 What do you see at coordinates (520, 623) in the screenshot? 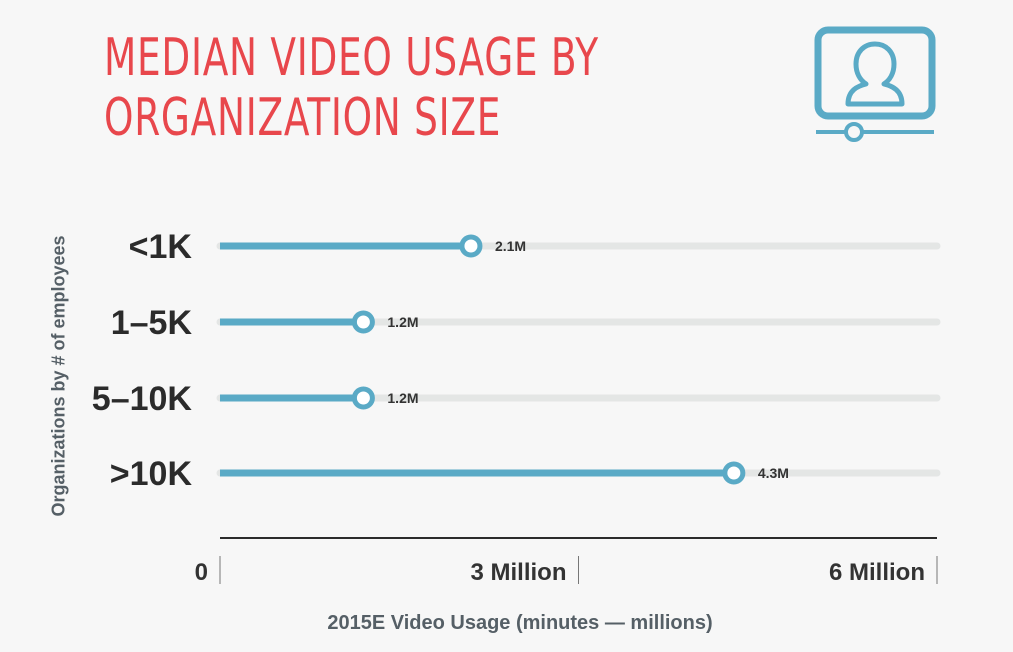
I see `x-axis-title: 2015E Video Usage (minutes — millions)` at bounding box center [520, 623].